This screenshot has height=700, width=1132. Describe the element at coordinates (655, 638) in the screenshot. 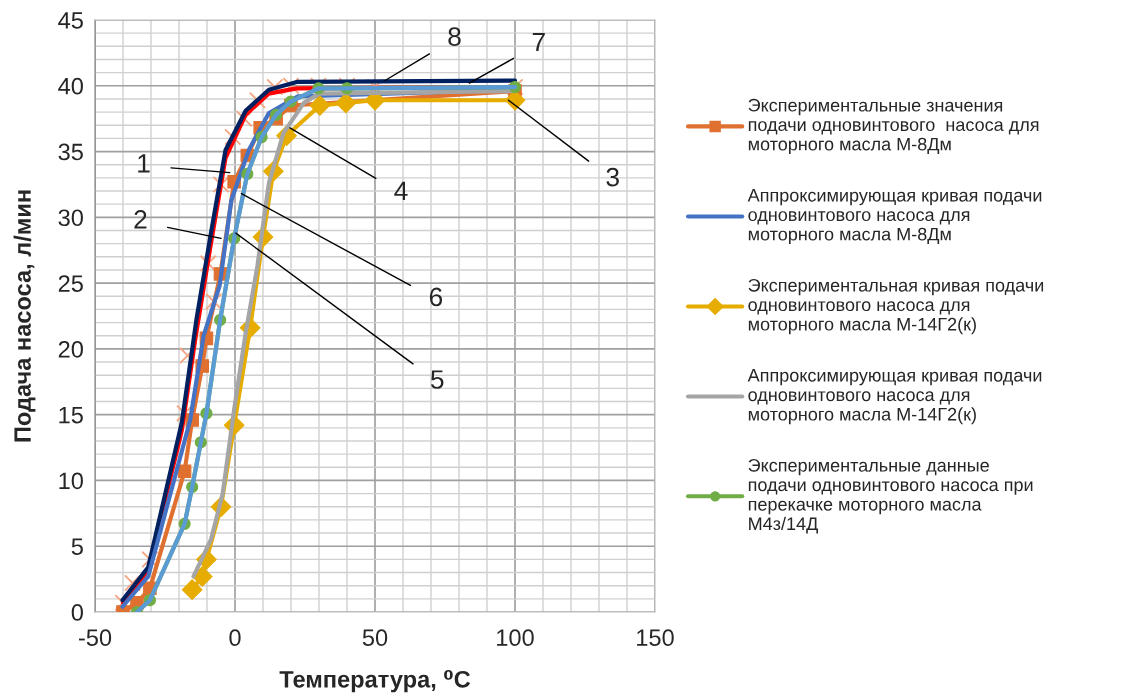

I see `x-tick-label: 150` at that location.